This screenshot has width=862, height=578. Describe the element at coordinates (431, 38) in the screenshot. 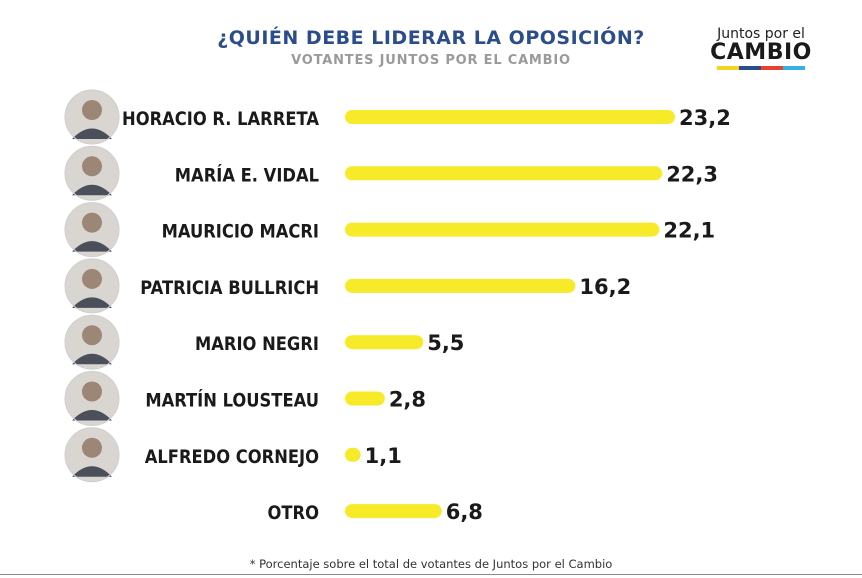

I see `chart-title: ¿QUIÉN DEBE LIDERAR LA OPOSICIÓN?` at that location.